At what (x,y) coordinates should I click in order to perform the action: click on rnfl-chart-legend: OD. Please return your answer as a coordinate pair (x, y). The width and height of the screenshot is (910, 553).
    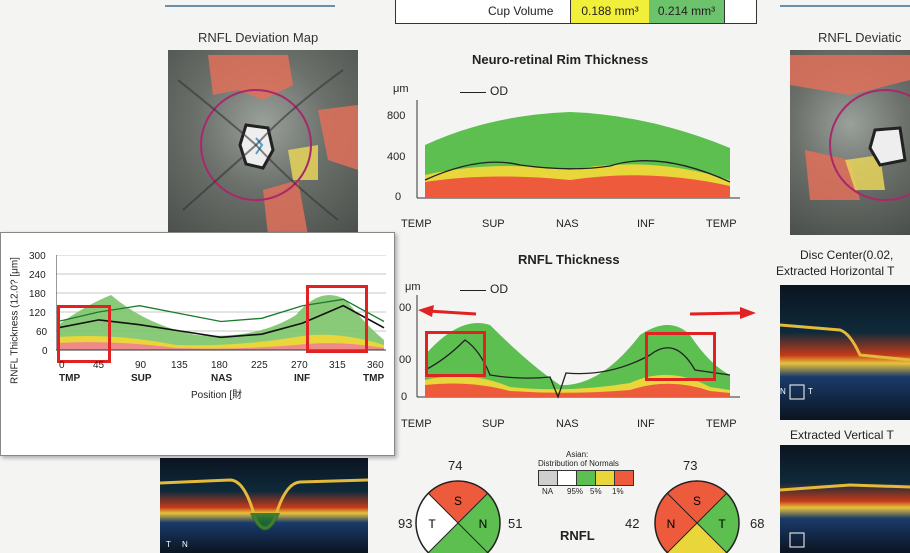
    Looking at the image, I should click on (499, 289).